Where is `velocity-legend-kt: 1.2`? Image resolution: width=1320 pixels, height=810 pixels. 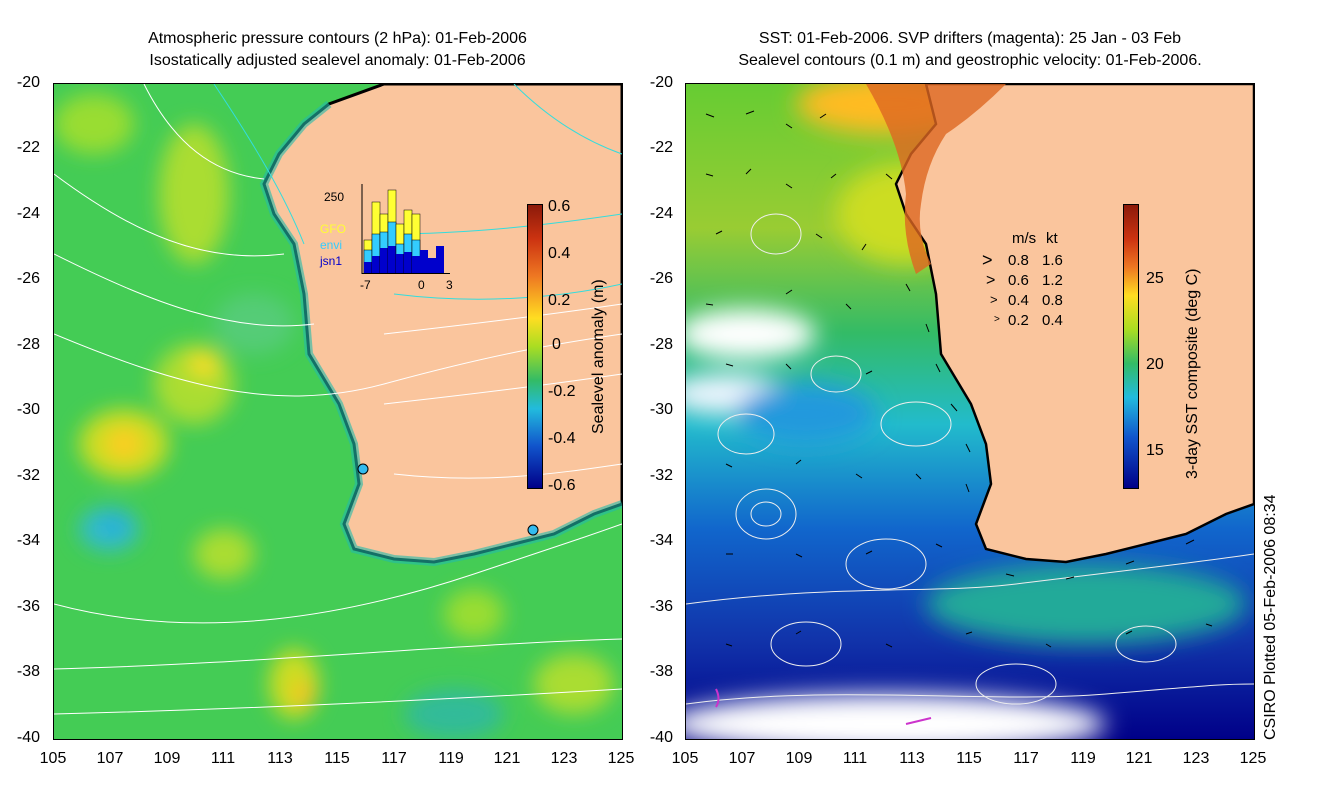
velocity-legend-kt: 1.2 is located at coordinates (1052, 280).